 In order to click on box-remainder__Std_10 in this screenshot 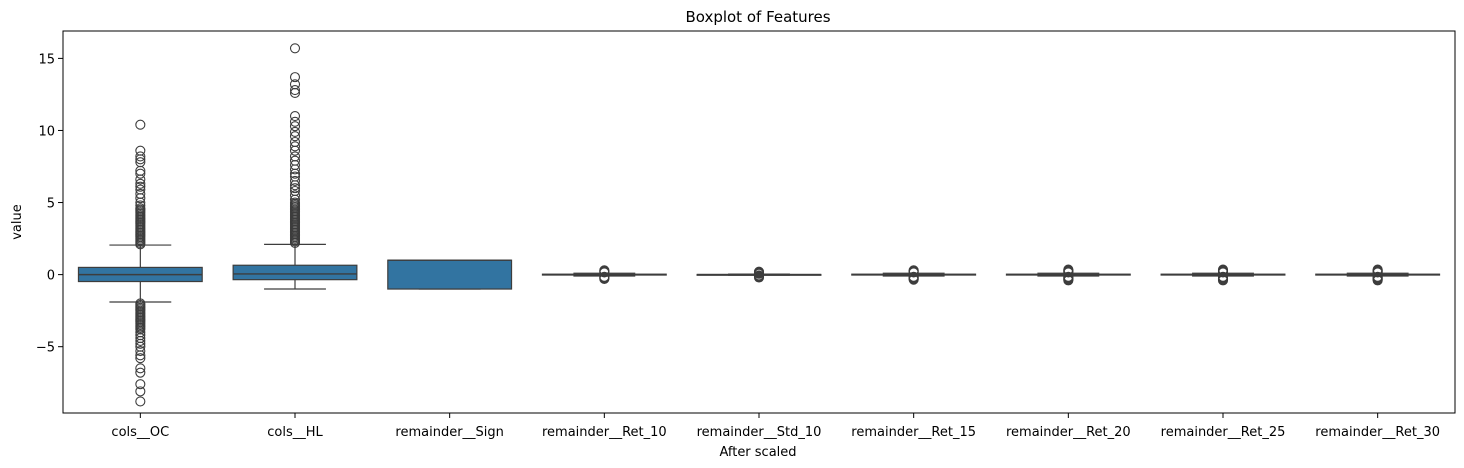, I will do `click(759, 274)`.